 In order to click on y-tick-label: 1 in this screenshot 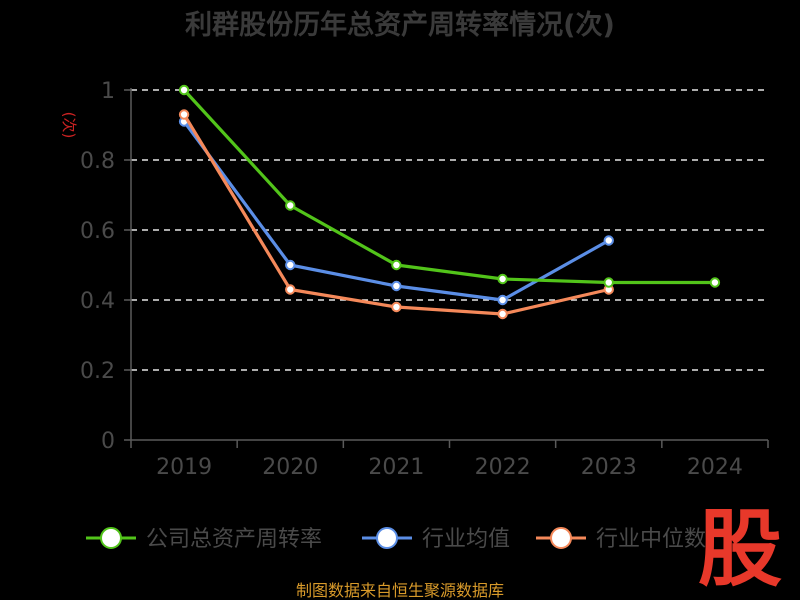, I will do `click(108, 91)`.